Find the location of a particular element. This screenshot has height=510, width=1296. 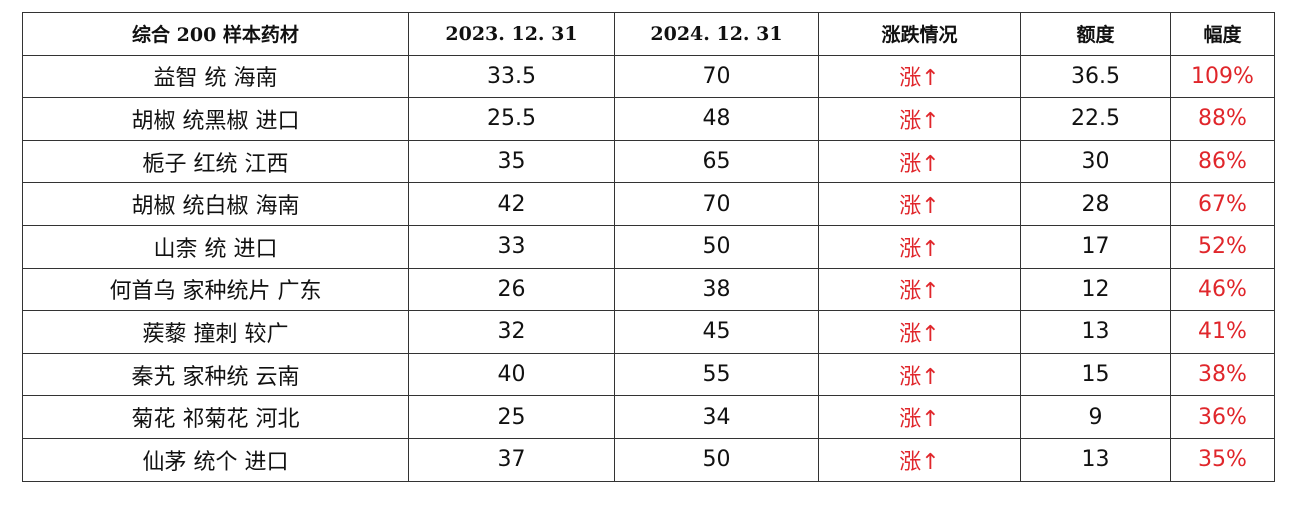

header-cell: 2024. 12. 31 is located at coordinates (716, 34).